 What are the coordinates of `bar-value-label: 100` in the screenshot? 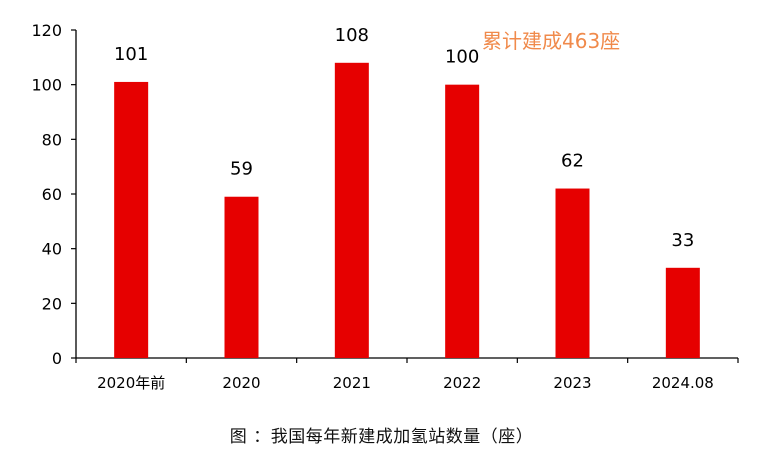 It's located at (462, 57).